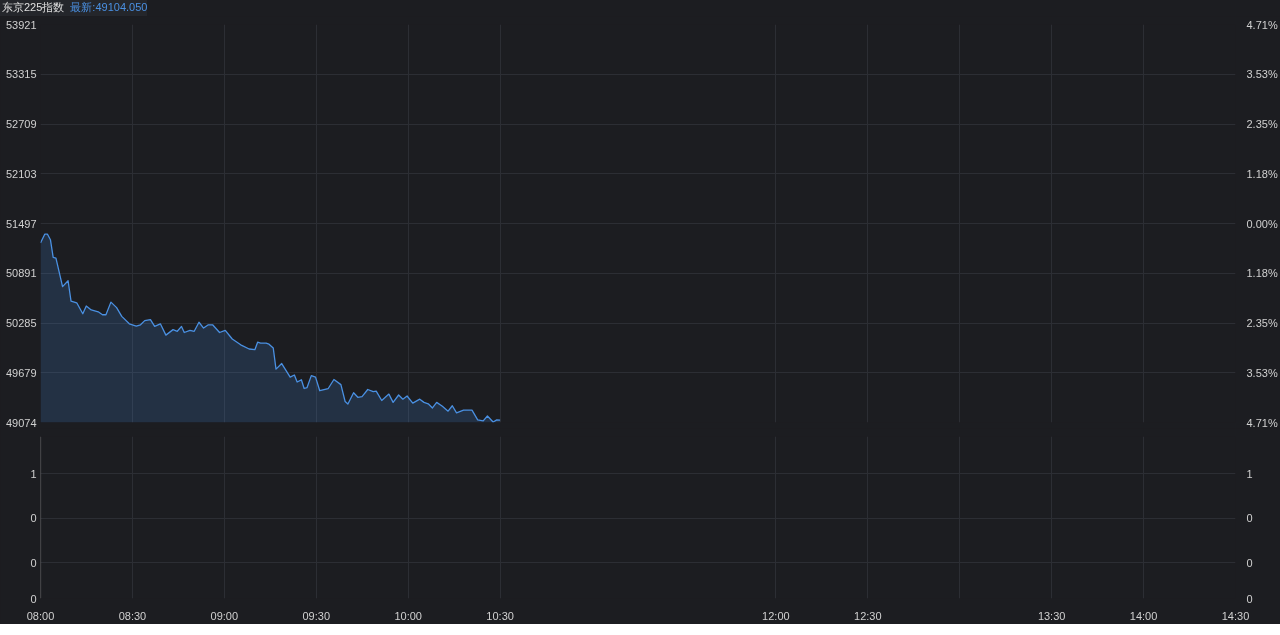  Describe the element at coordinates (33, 7) in the screenshot. I see `chart-title: 东京225指数` at that location.